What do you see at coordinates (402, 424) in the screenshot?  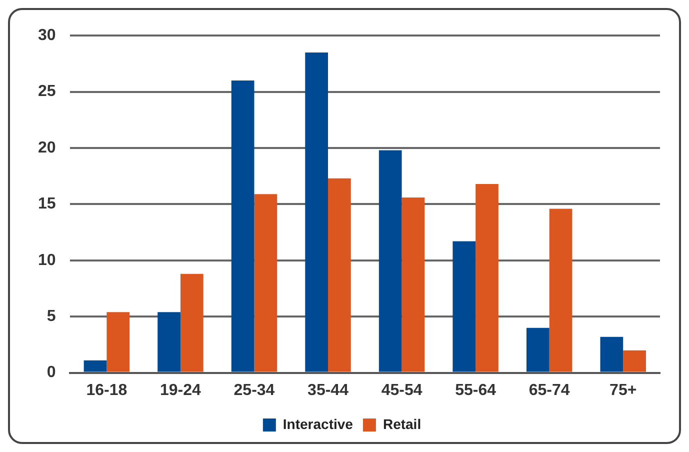 I see `legend-label: Retail` at bounding box center [402, 424].